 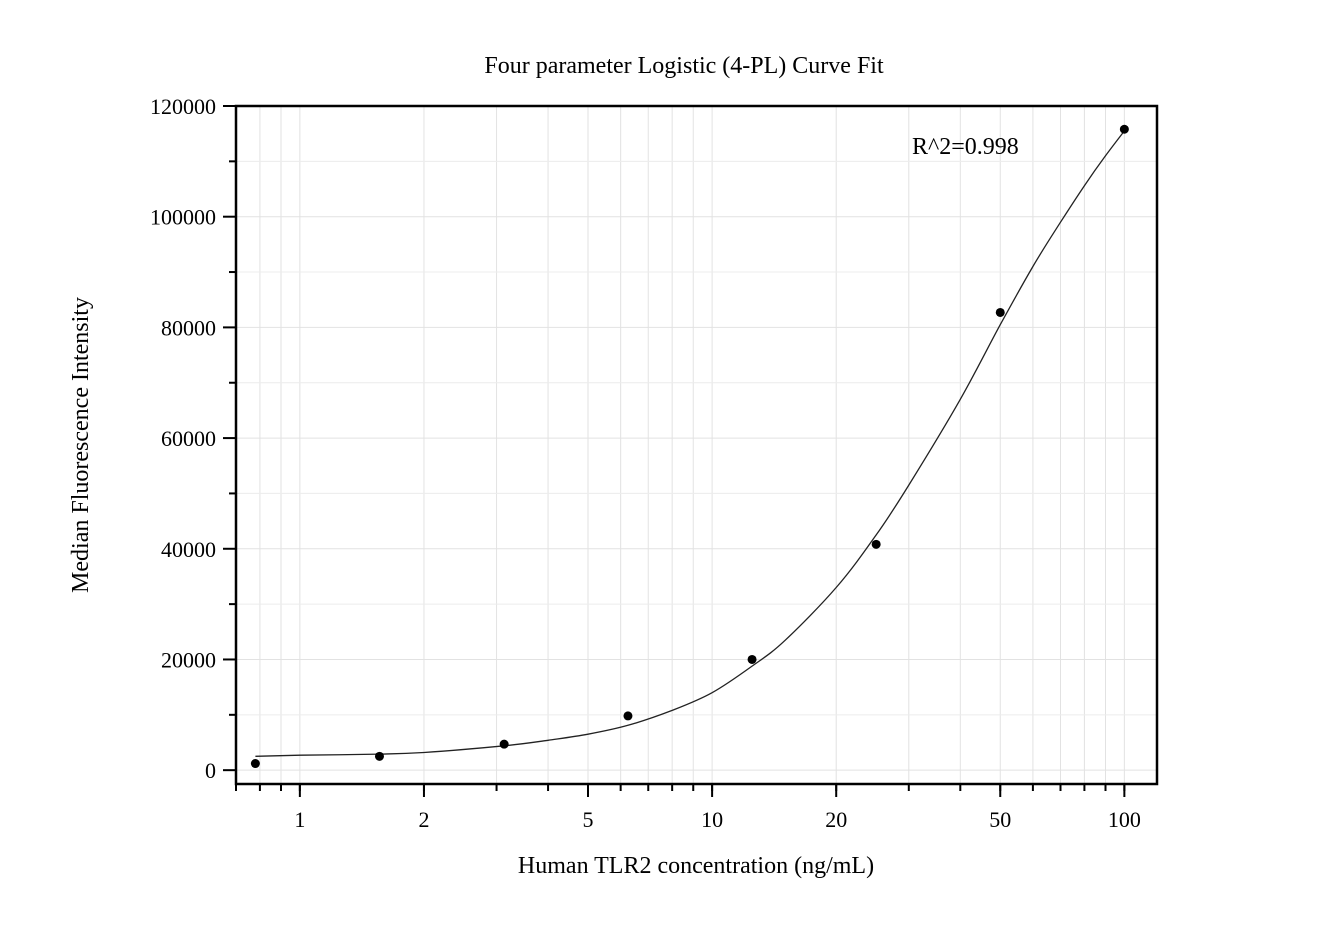 I want to click on chart-title: Four parameter Logistic (4-PL) Curve Fit, so click(x=684, y=66).